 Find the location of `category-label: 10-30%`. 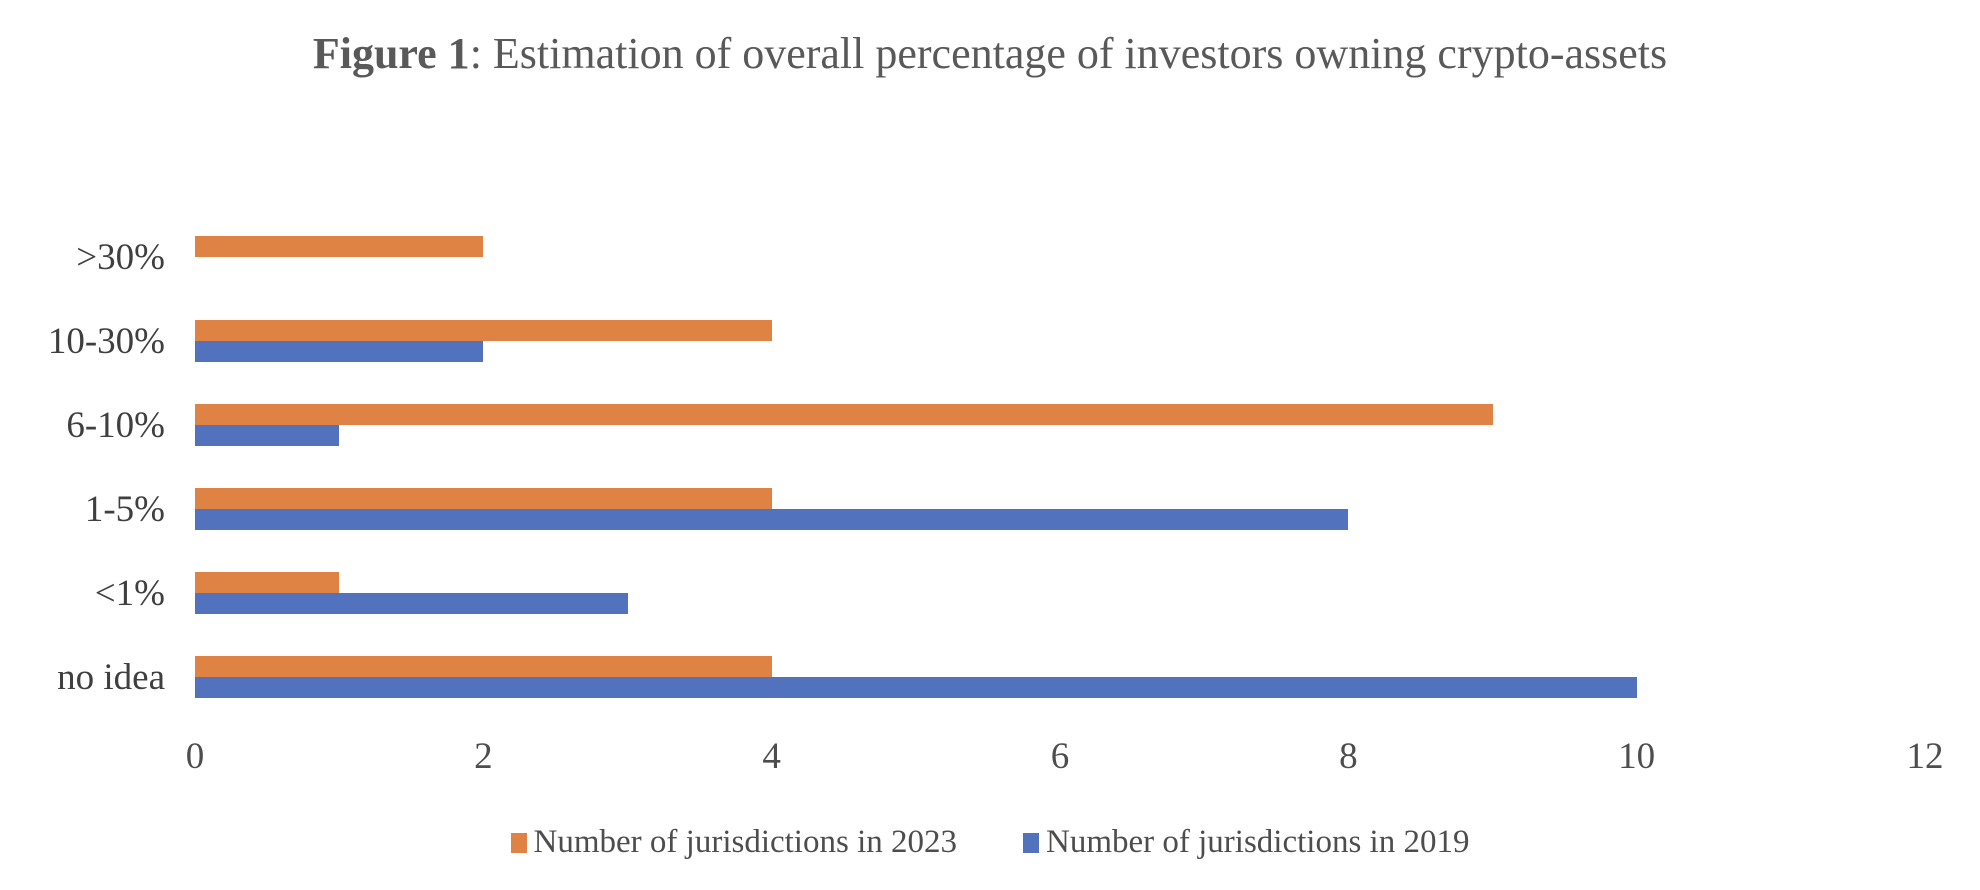

category-label: 10-30% is located at coordinates (106, 341).